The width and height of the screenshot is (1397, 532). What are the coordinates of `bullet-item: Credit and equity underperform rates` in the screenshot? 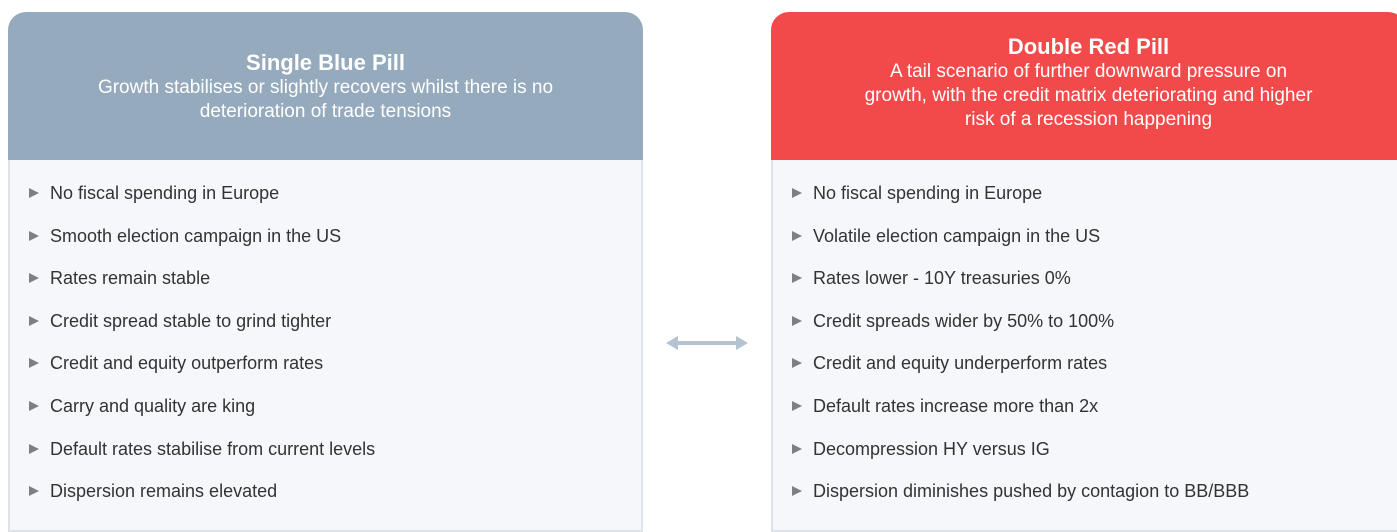 It's located at (949, 363).